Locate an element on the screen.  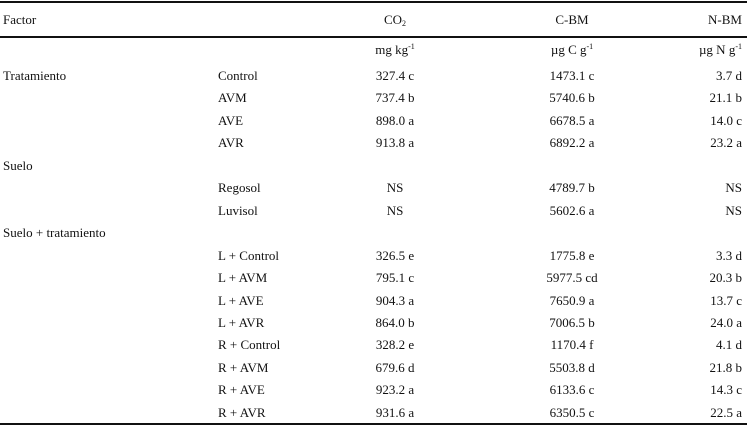
row-cbm: 6678.5 a is located at coordinates (572, 120).